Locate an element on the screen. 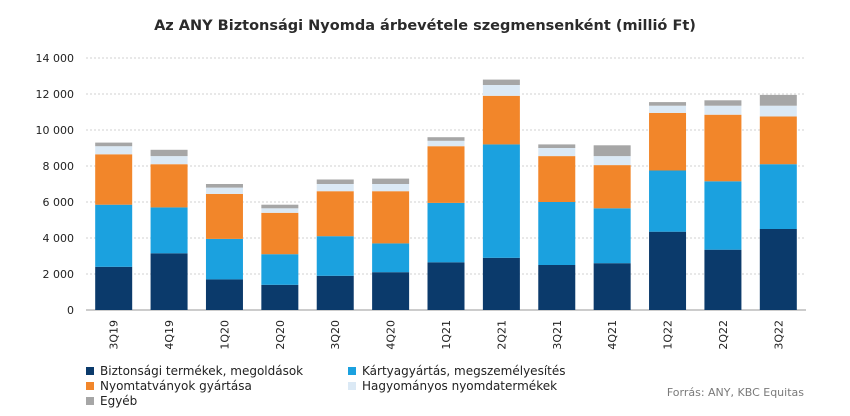  legend-item-series-0: Biztonsági termékek, megoldások is located at coordinates (194, 371).